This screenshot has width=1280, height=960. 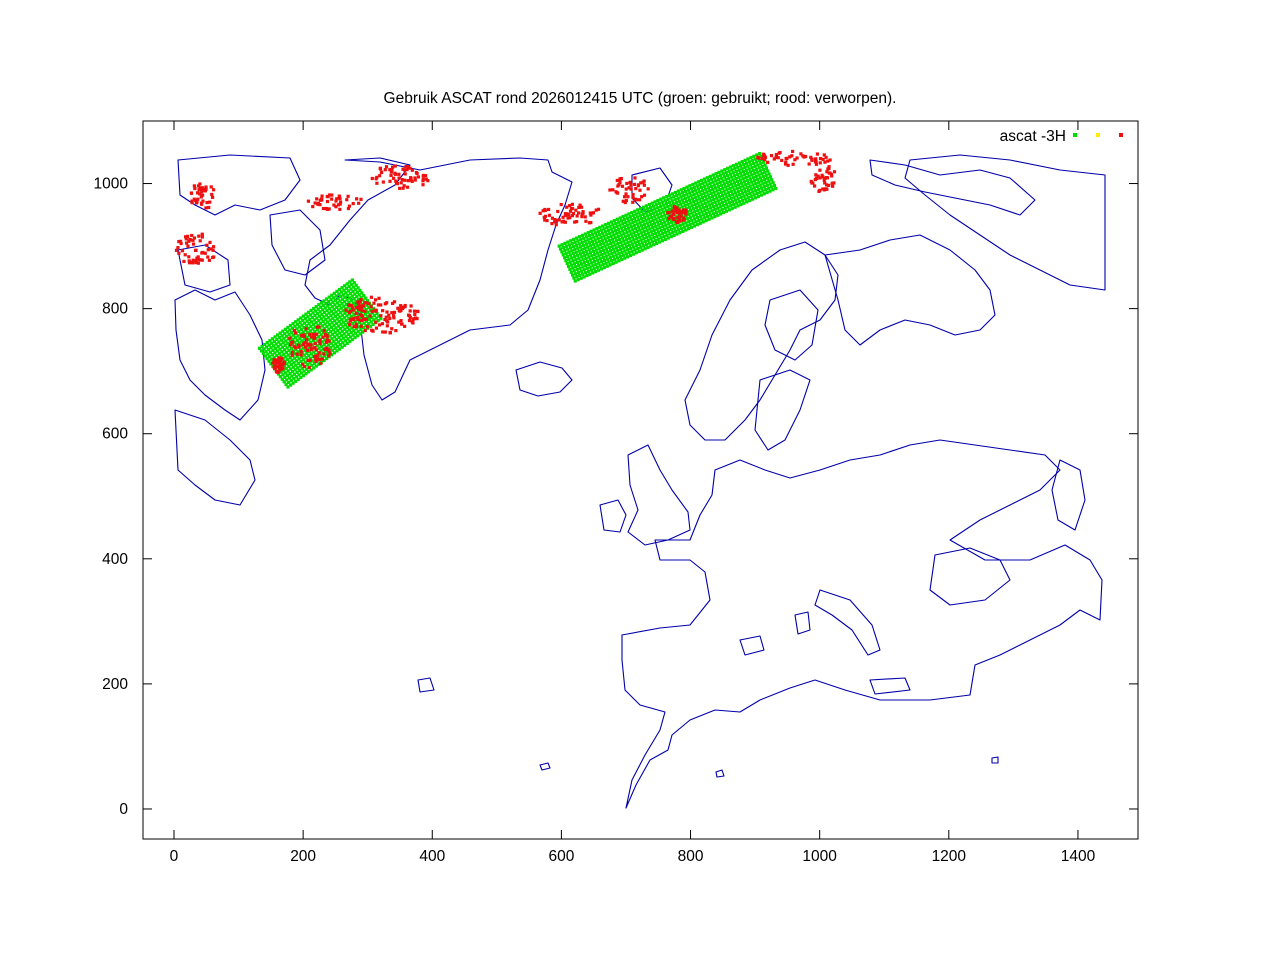 I want to click on x-tick-label: 200, so click(x=303, y=856).